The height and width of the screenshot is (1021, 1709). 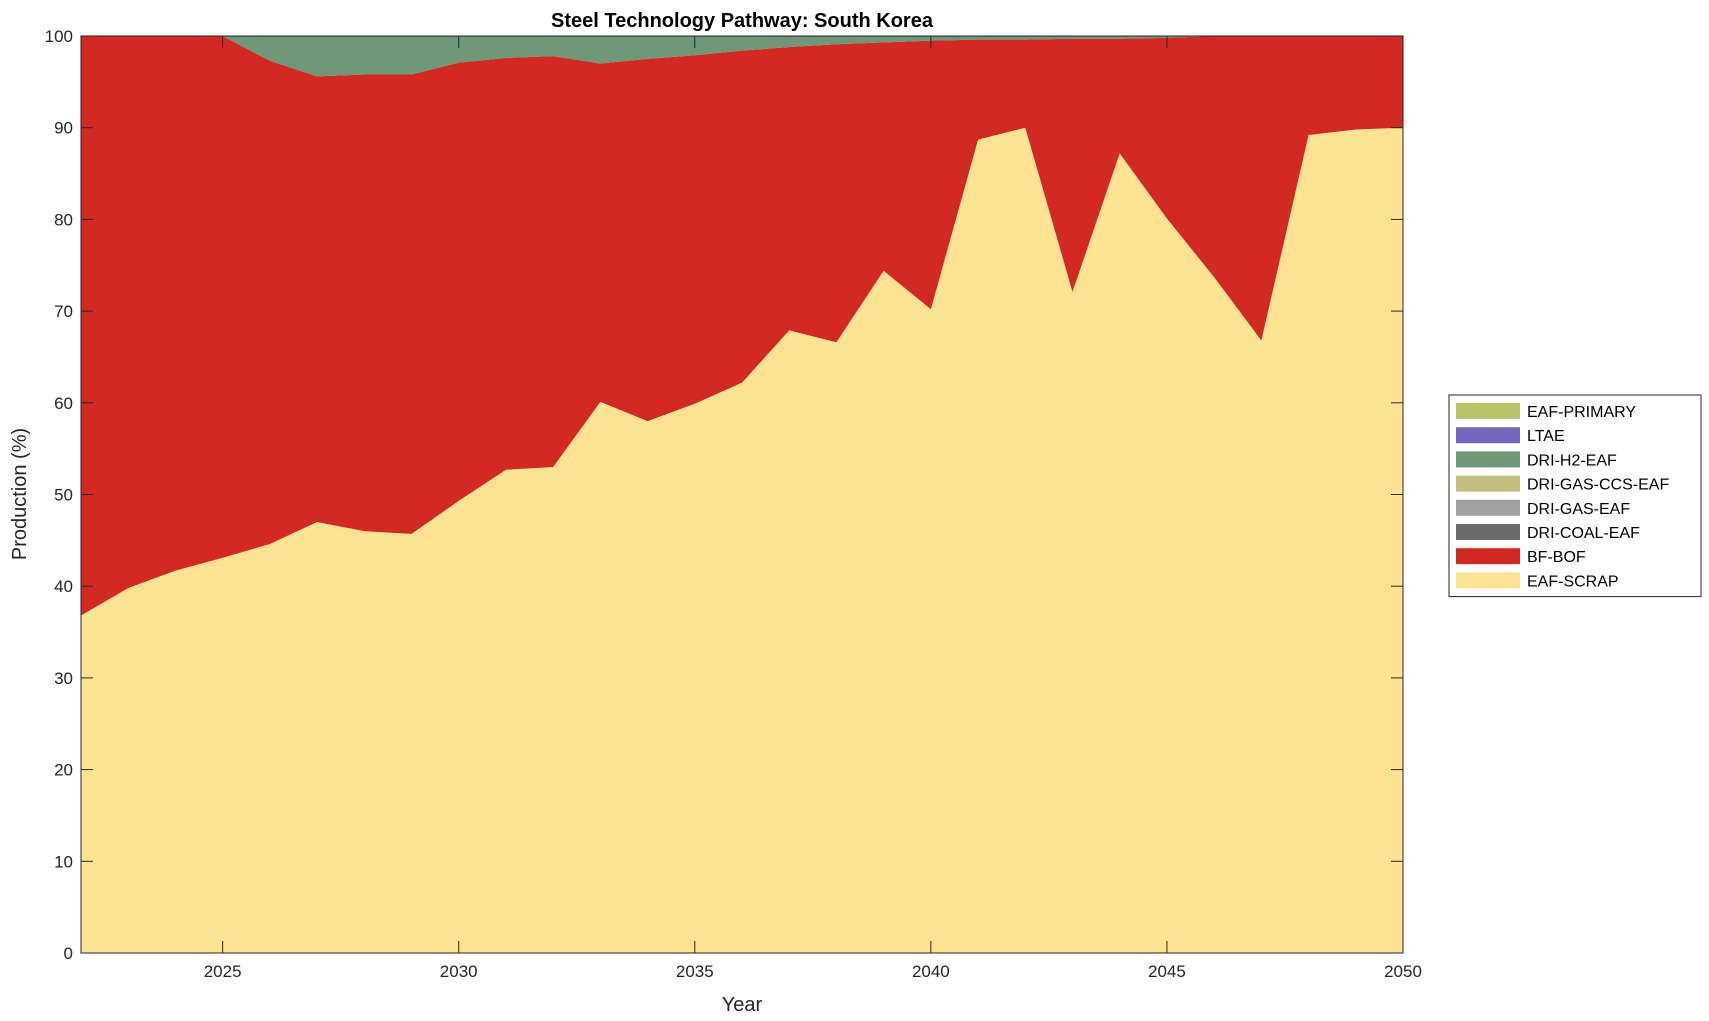 I want to click on y-tick-label: 100, so click(x=59, y=36).